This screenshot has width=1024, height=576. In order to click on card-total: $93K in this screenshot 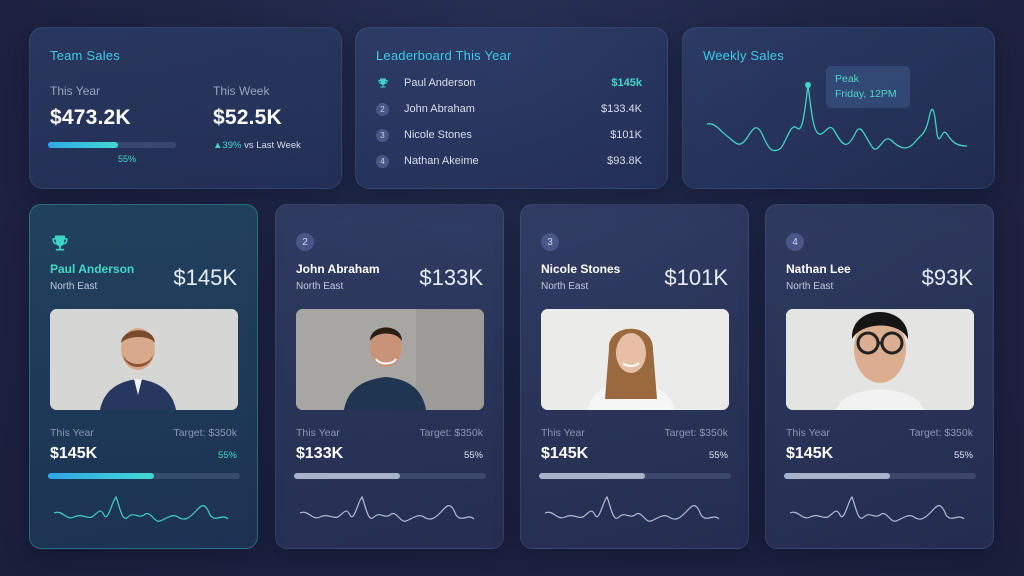, I will do `click(947, 277)`.